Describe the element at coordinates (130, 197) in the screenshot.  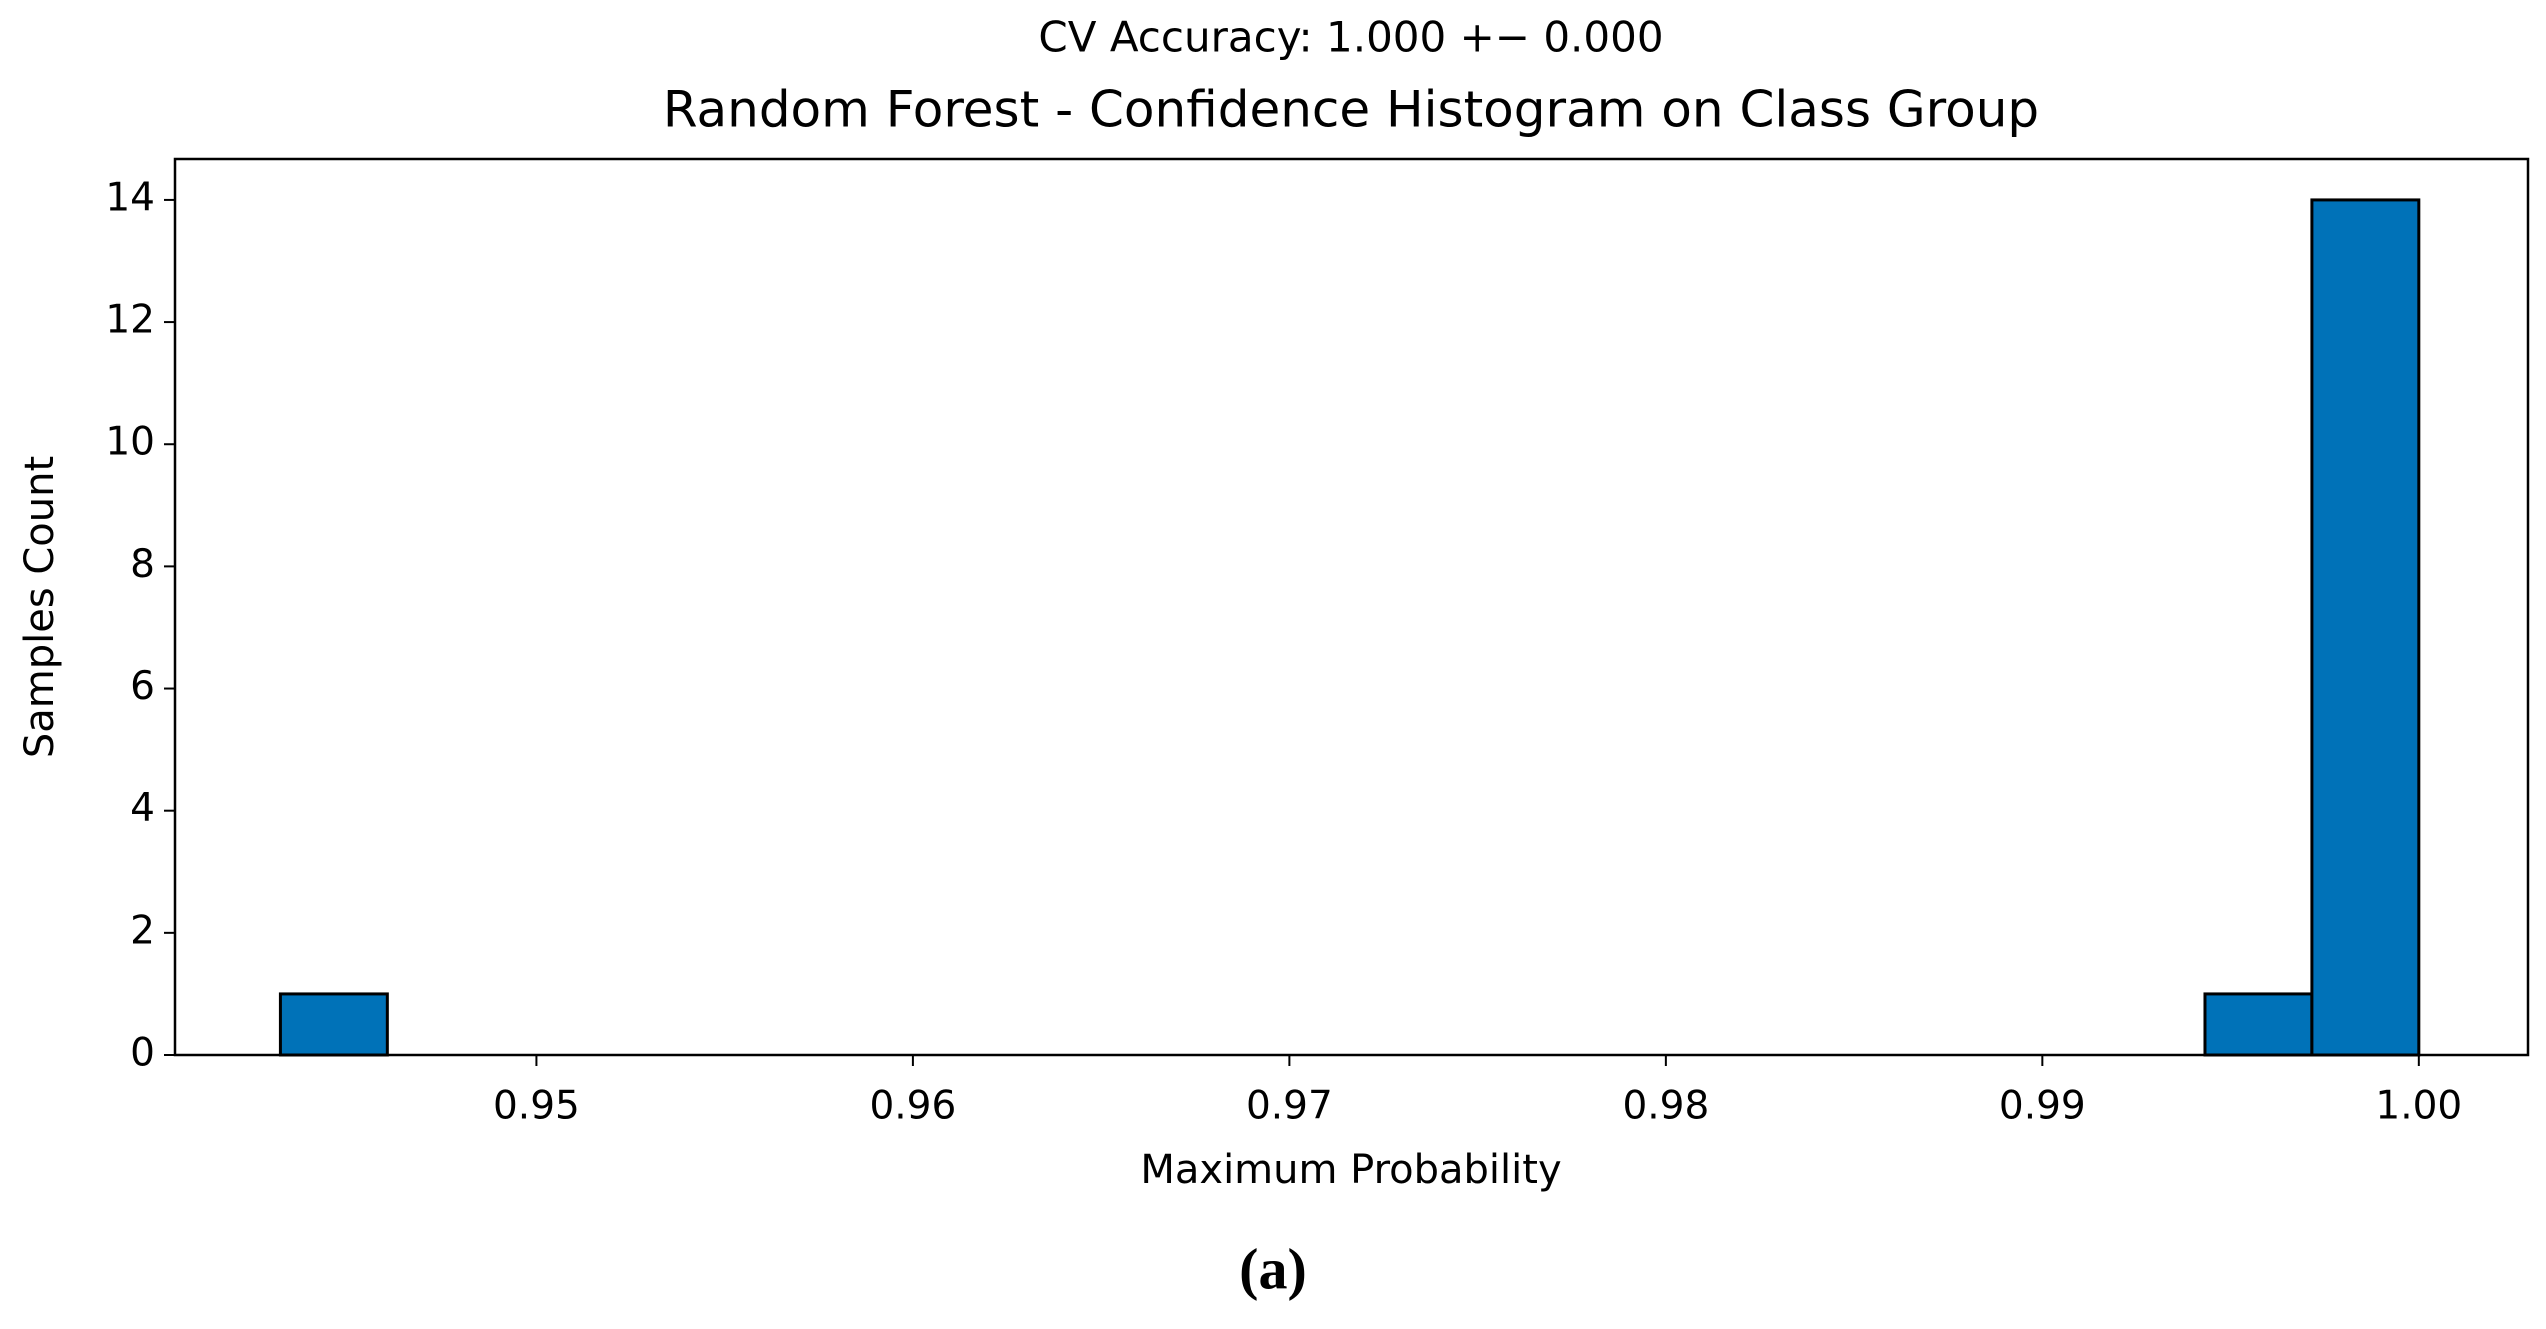
I see `y-tick-label: 14` at that location.